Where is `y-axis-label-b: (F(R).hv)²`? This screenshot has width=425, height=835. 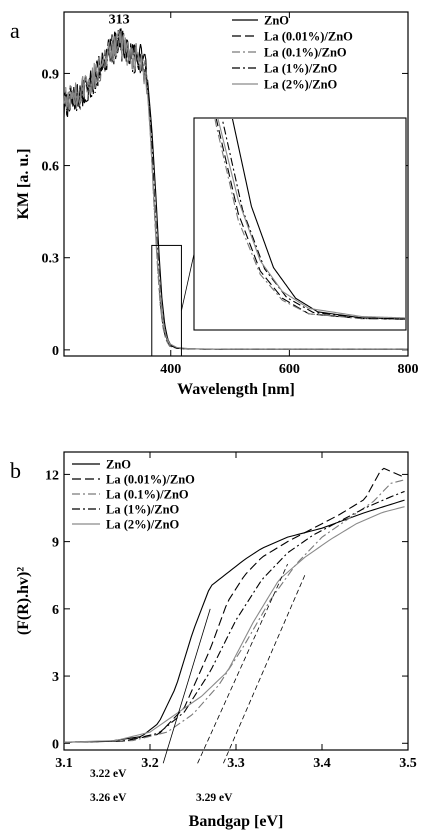
y-axis-label-b: (F(R).hv)² is located at coordinates (23, 601).